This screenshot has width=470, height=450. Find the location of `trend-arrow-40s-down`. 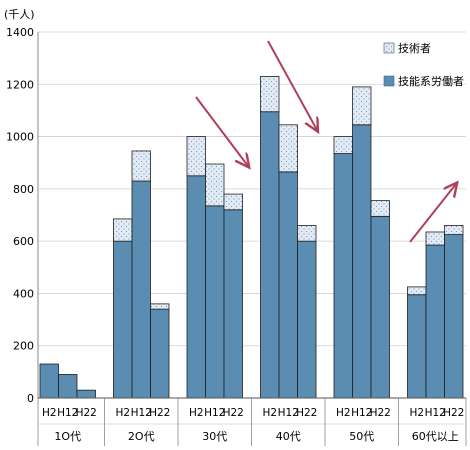

trend-arrow-40s-down is located at coordinates (292, 85).